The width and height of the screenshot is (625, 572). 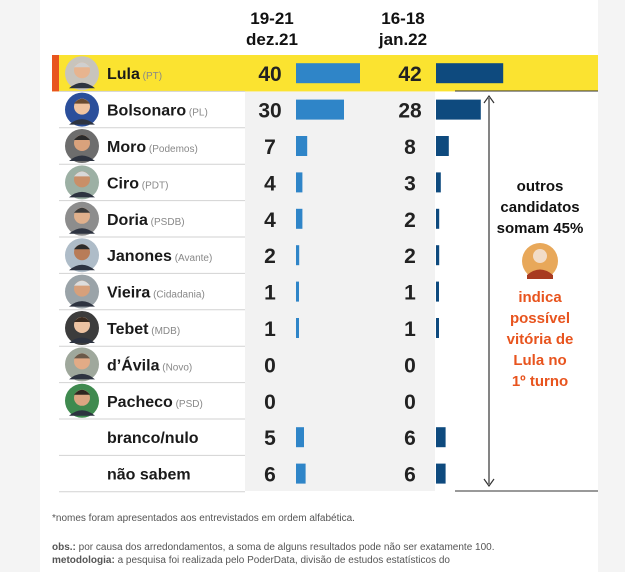 I want to click on value-label: 30, so click(x=269, y=111).